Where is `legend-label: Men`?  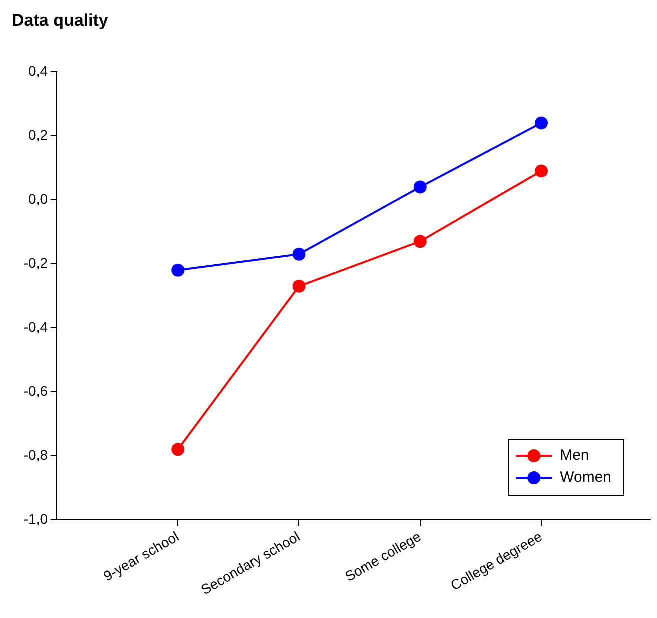 legend-label: Men is located at coordinates (575, 455).